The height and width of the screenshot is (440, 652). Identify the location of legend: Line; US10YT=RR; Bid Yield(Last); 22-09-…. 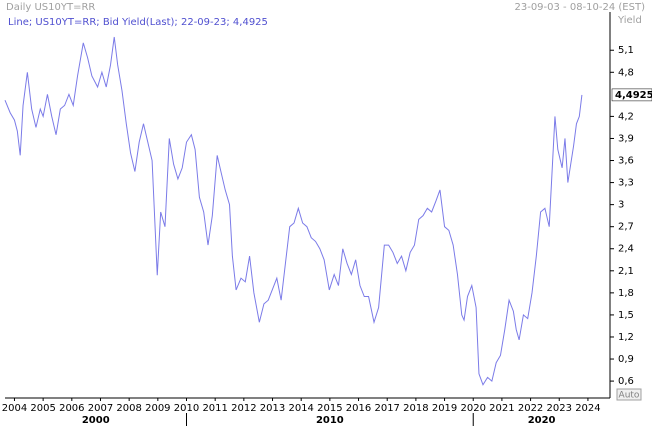
(138, 22).